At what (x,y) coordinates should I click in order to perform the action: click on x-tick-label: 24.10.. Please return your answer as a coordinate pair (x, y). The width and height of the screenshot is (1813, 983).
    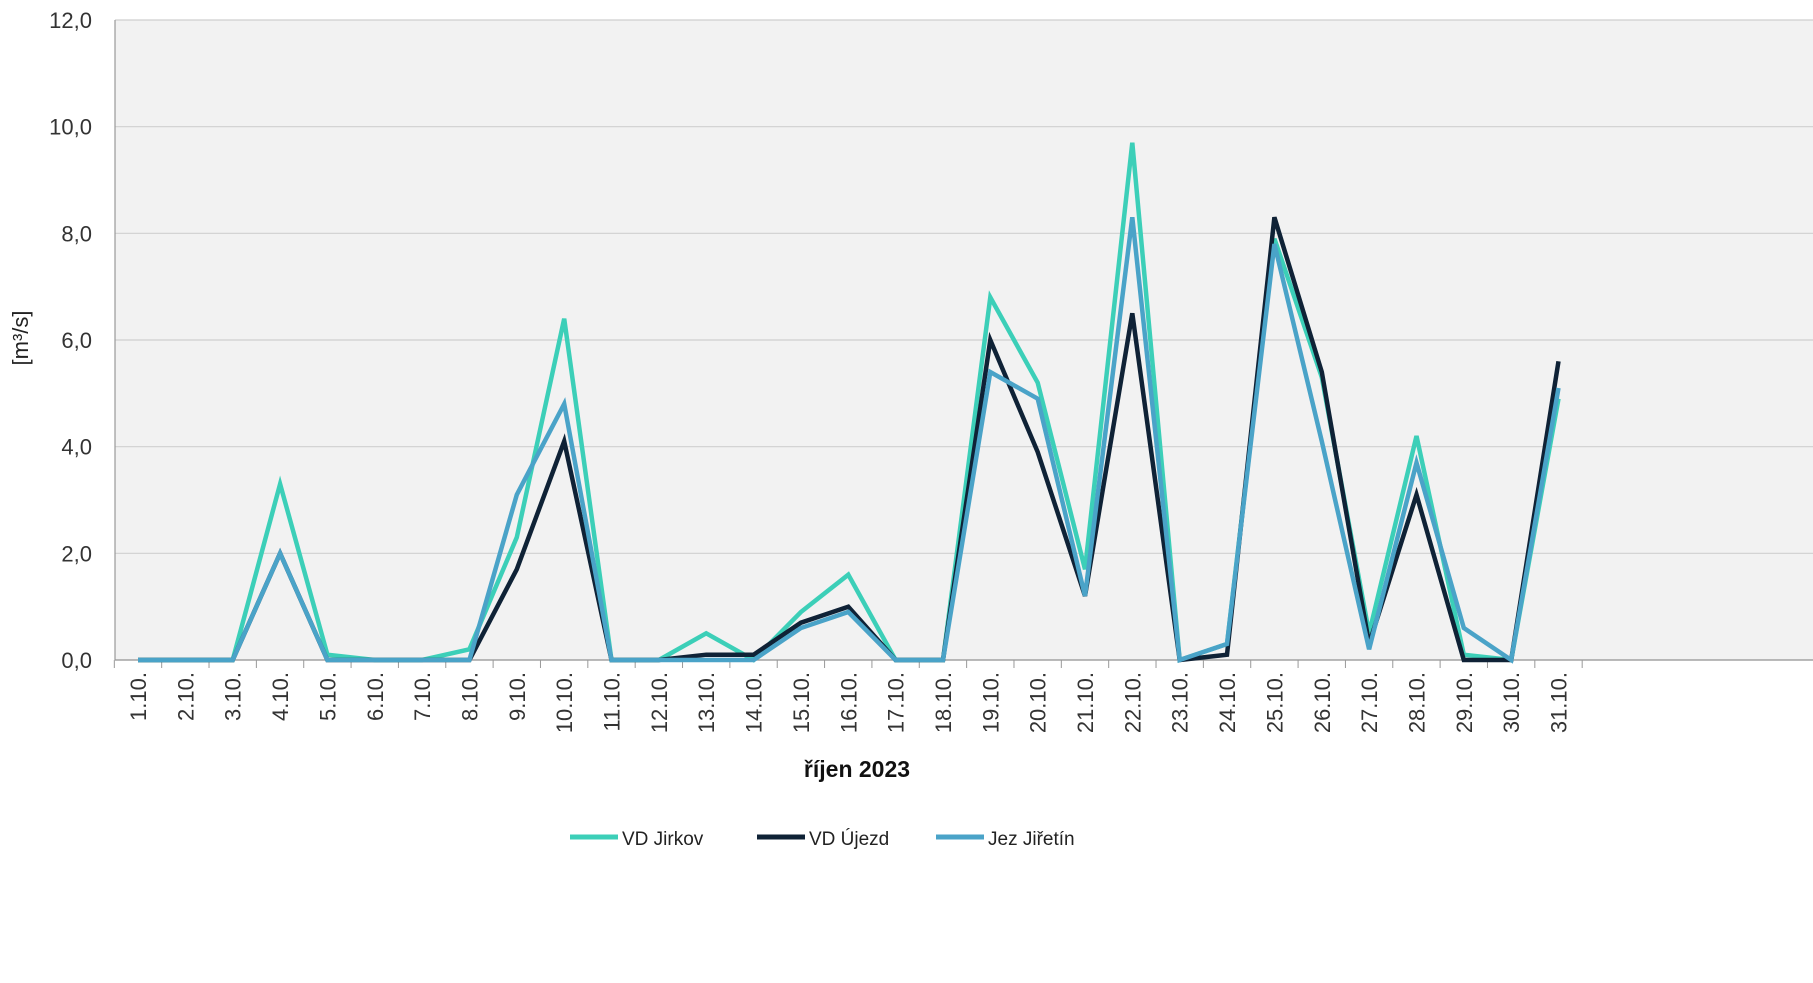
    Looking at the image, I should click on (1227, 702).